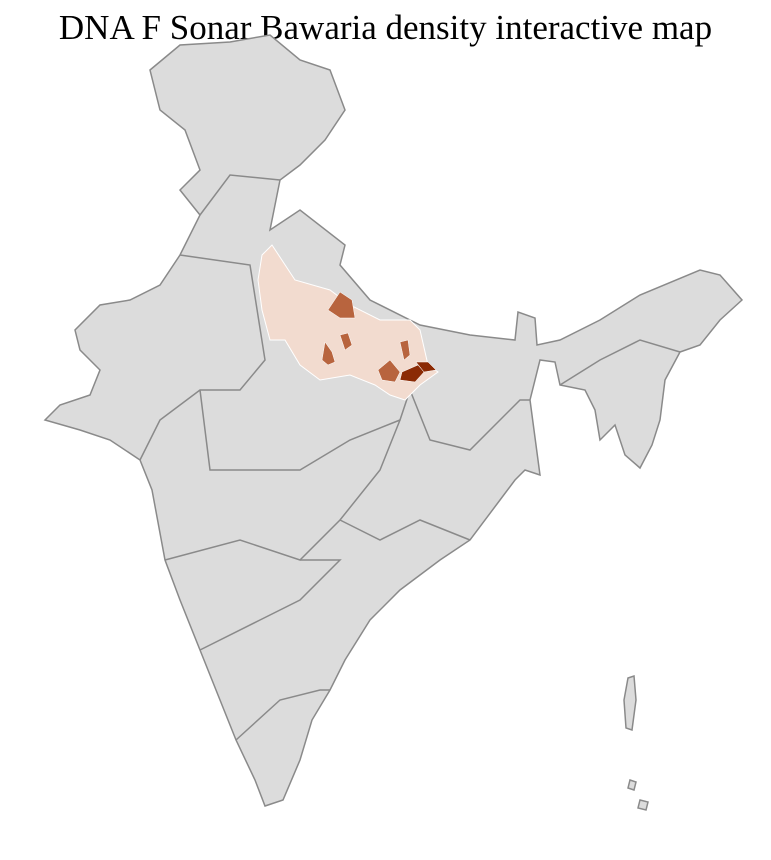 The image size is (771, 860). I want to click on uttar-pradesh-region, so click(348, 322).